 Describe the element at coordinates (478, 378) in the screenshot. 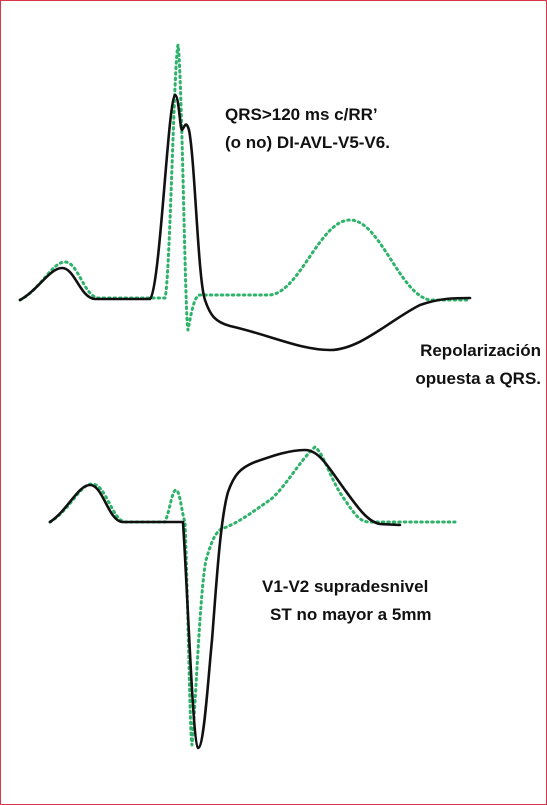

I see `annotation-line: opuesta a QRS.` at that location.